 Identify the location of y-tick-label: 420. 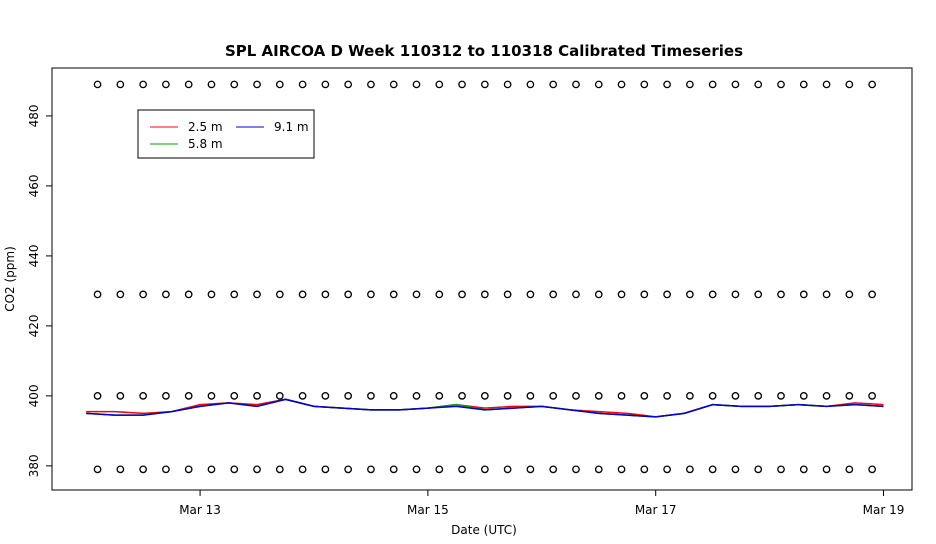
(34, 325).